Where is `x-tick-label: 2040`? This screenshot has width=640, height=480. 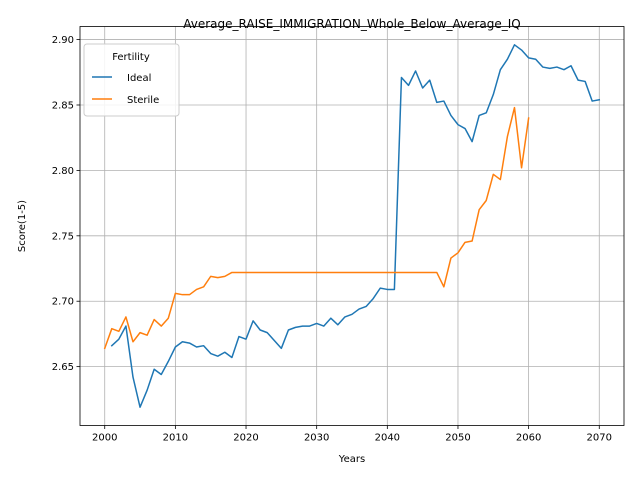
x-tick-label: 2040 is located at coordinates (387, 438).